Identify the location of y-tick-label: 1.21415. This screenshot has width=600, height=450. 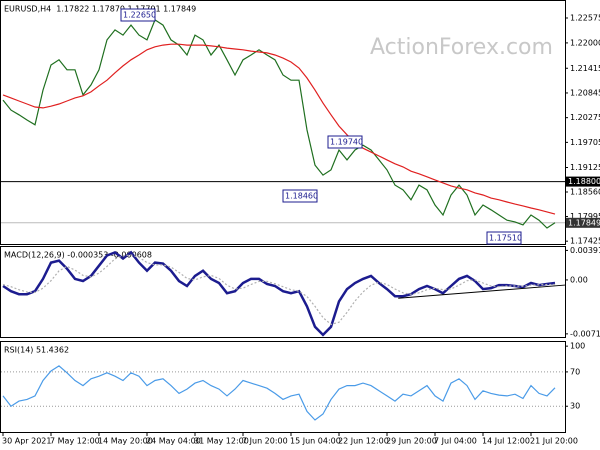
(585, 68).